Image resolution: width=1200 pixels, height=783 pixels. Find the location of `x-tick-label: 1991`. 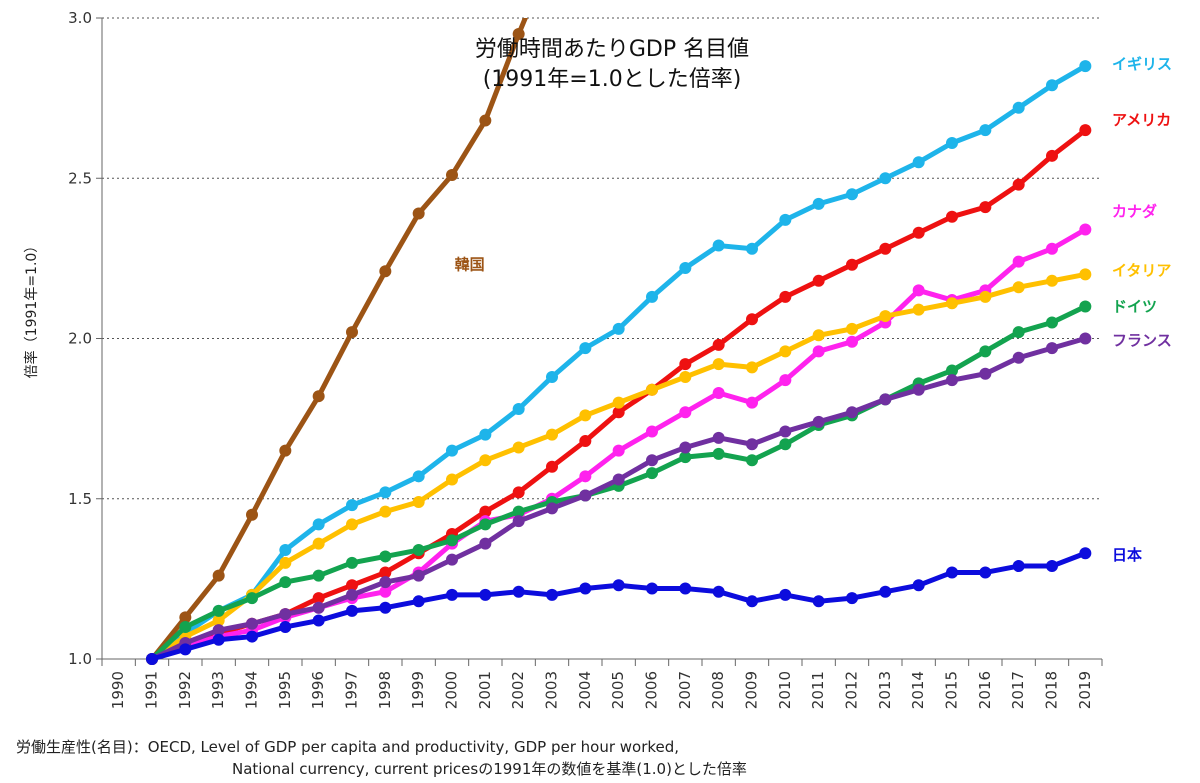

x-tick-label: 1991 is located at coordinates (152, 690).